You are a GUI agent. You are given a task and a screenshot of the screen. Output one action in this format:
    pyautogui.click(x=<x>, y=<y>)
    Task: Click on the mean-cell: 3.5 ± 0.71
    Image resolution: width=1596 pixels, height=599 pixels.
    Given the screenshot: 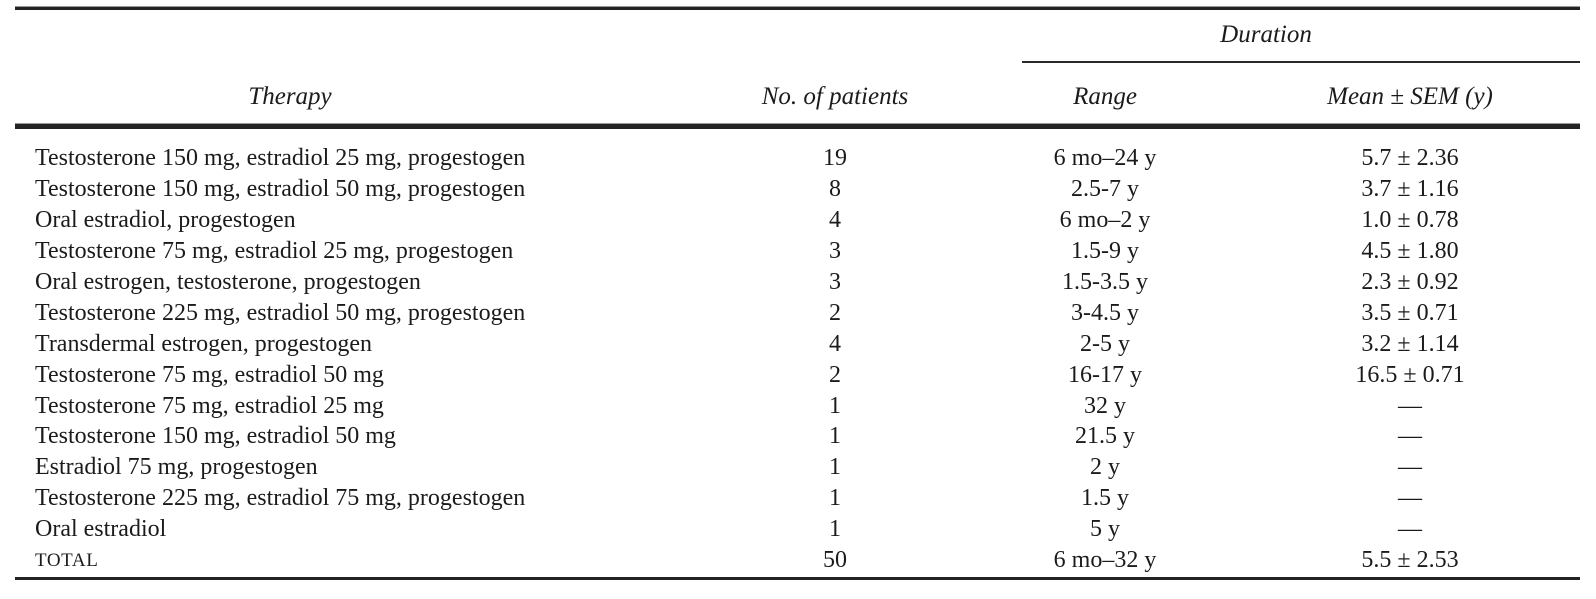 What is the action you would take?
    pyautogui.click(x=1410, y=312)
    